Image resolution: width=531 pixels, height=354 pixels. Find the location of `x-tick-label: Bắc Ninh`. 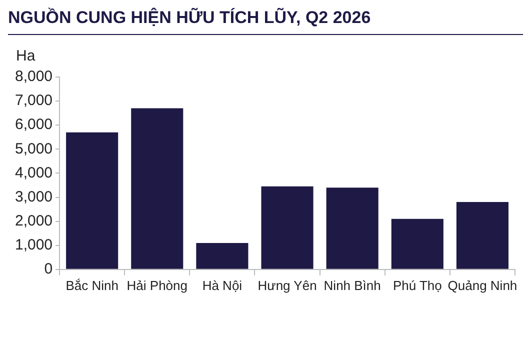

x-tick-label: Bắc Ninh is located at coordinates (92, 285).